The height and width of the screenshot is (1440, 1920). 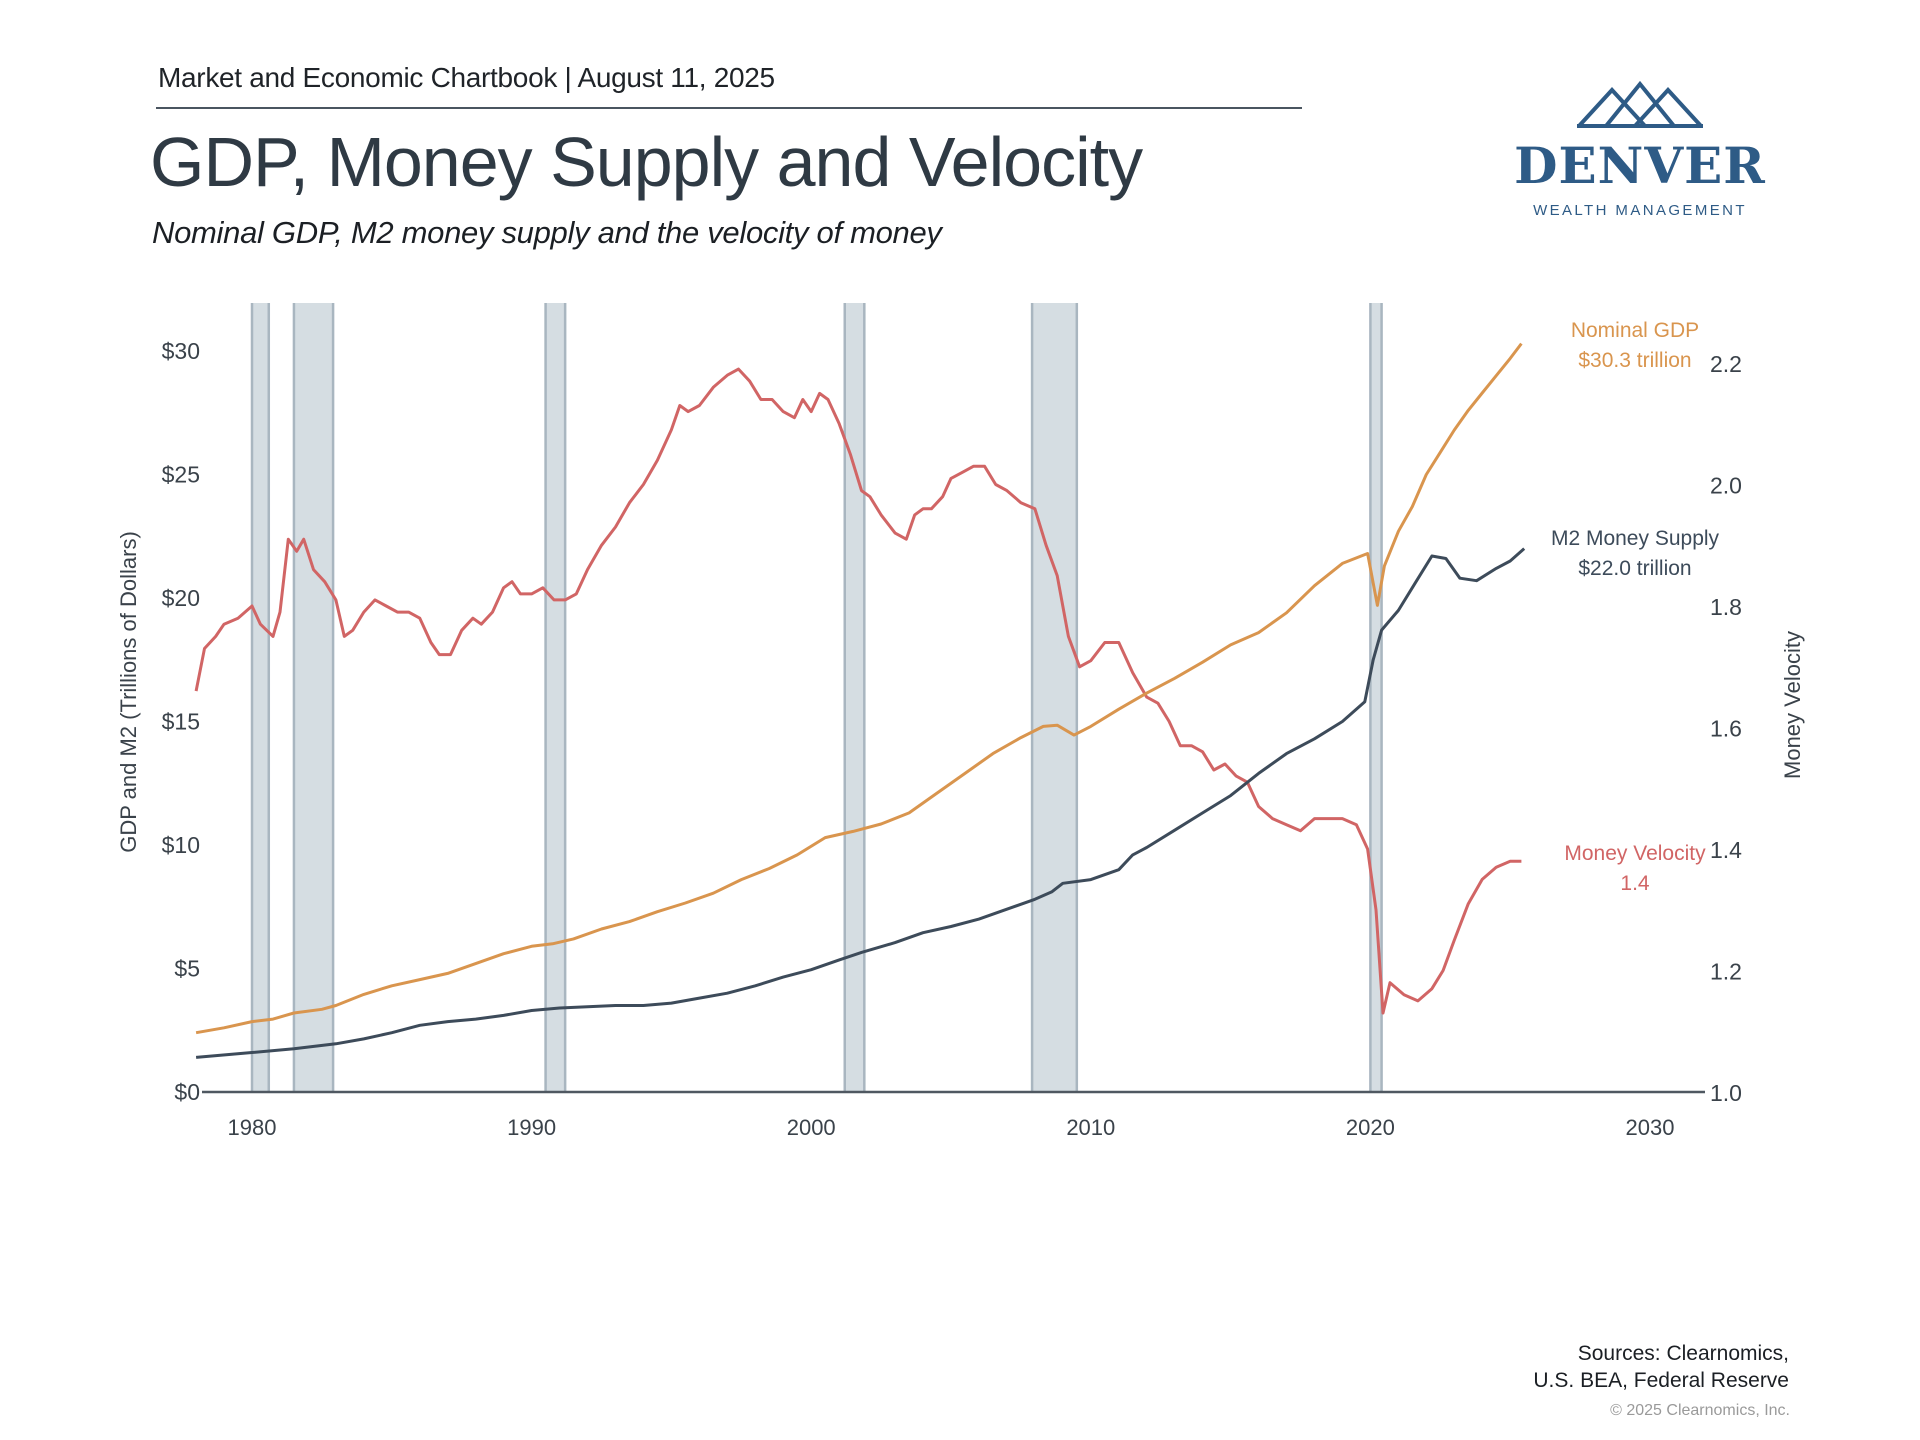 What do you see at coordinates (1650, 1127) in the screenshot?
I see `x-tick-label: 2030` at bounding box center [1650, 1127].